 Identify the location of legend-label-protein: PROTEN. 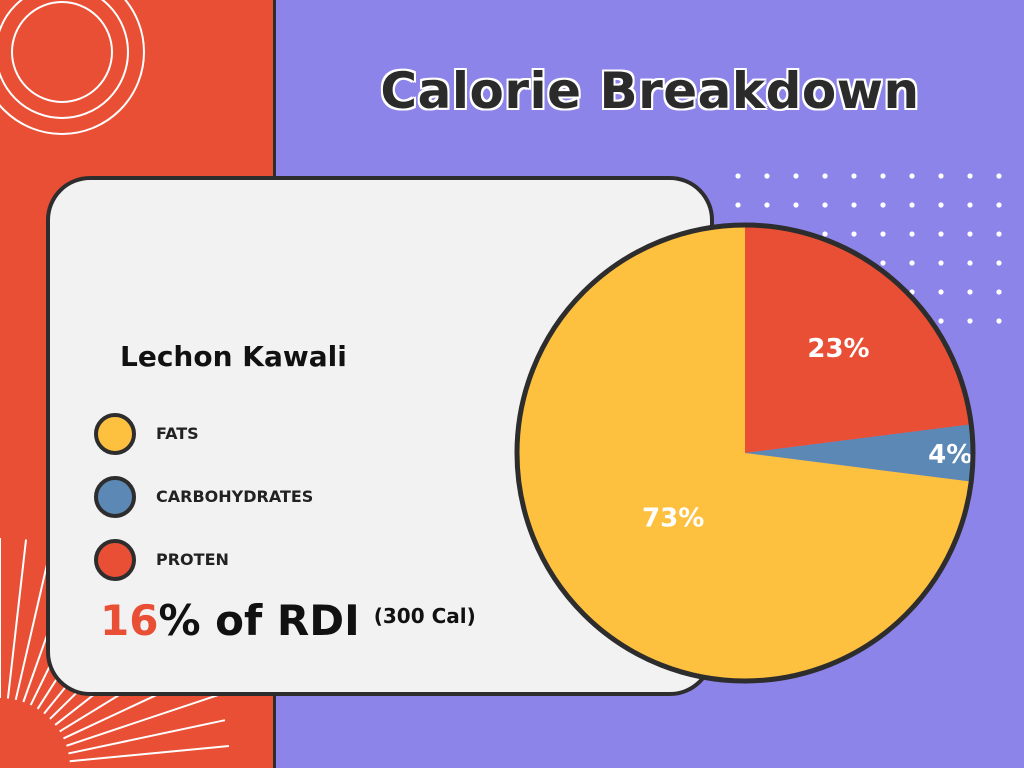
(192, 559).